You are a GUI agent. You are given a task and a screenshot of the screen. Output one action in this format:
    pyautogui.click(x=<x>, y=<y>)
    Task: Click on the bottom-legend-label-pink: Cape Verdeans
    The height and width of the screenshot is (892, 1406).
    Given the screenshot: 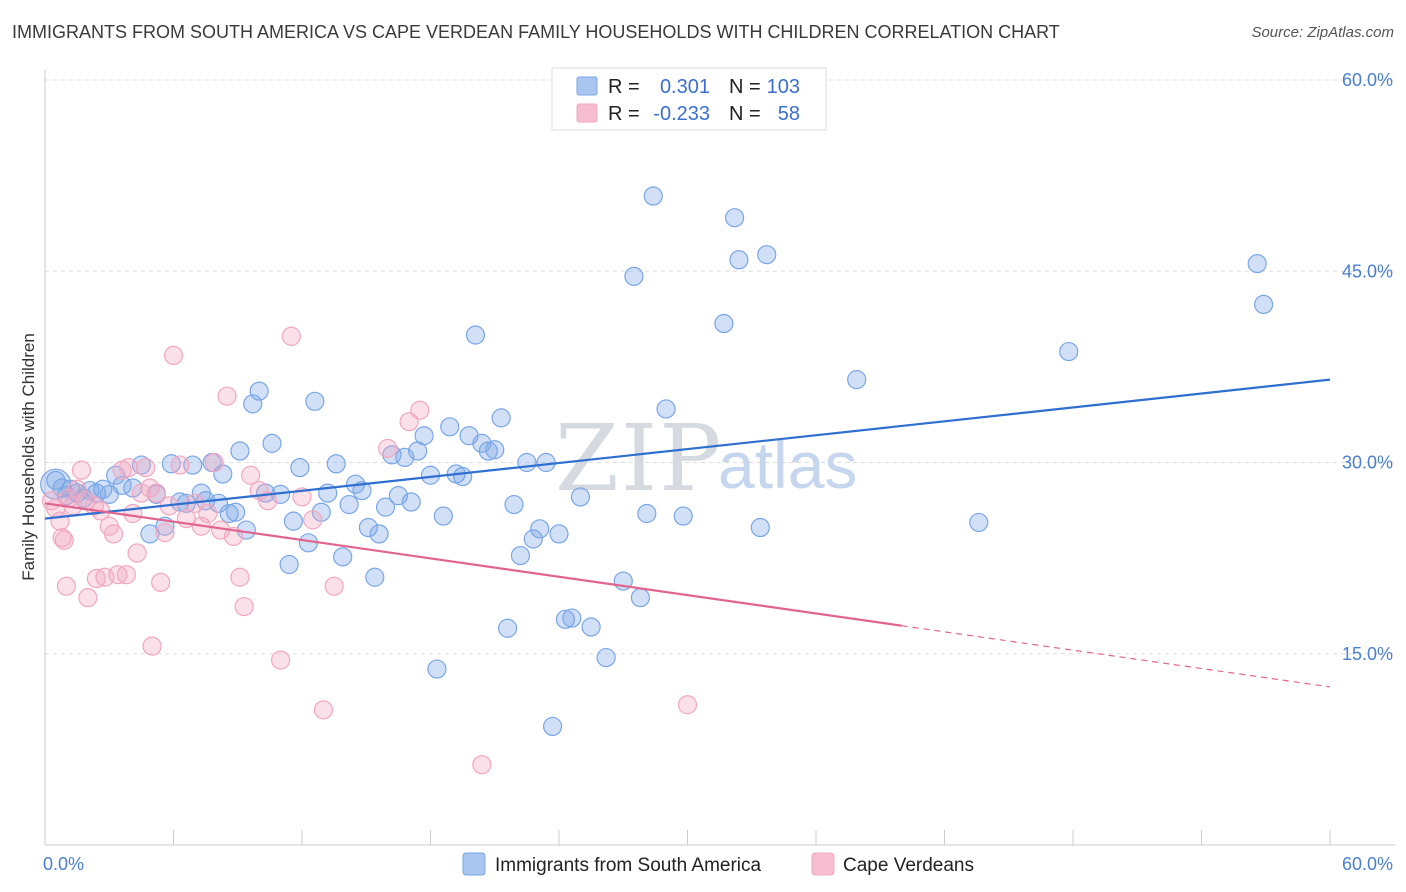 What is the action you would take?
    pyautogui.click(x=908, y=865)
    